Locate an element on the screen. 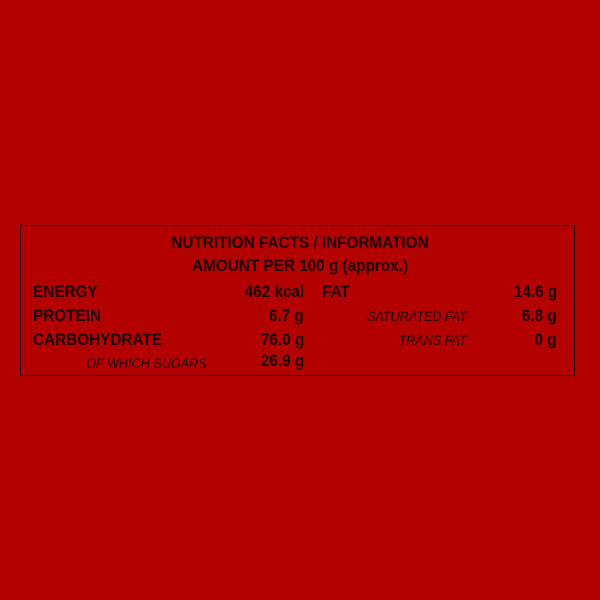 The width and height of the screenshot is (600, 600). energy-value: 462 kcal is located at coordinates (274, 291).